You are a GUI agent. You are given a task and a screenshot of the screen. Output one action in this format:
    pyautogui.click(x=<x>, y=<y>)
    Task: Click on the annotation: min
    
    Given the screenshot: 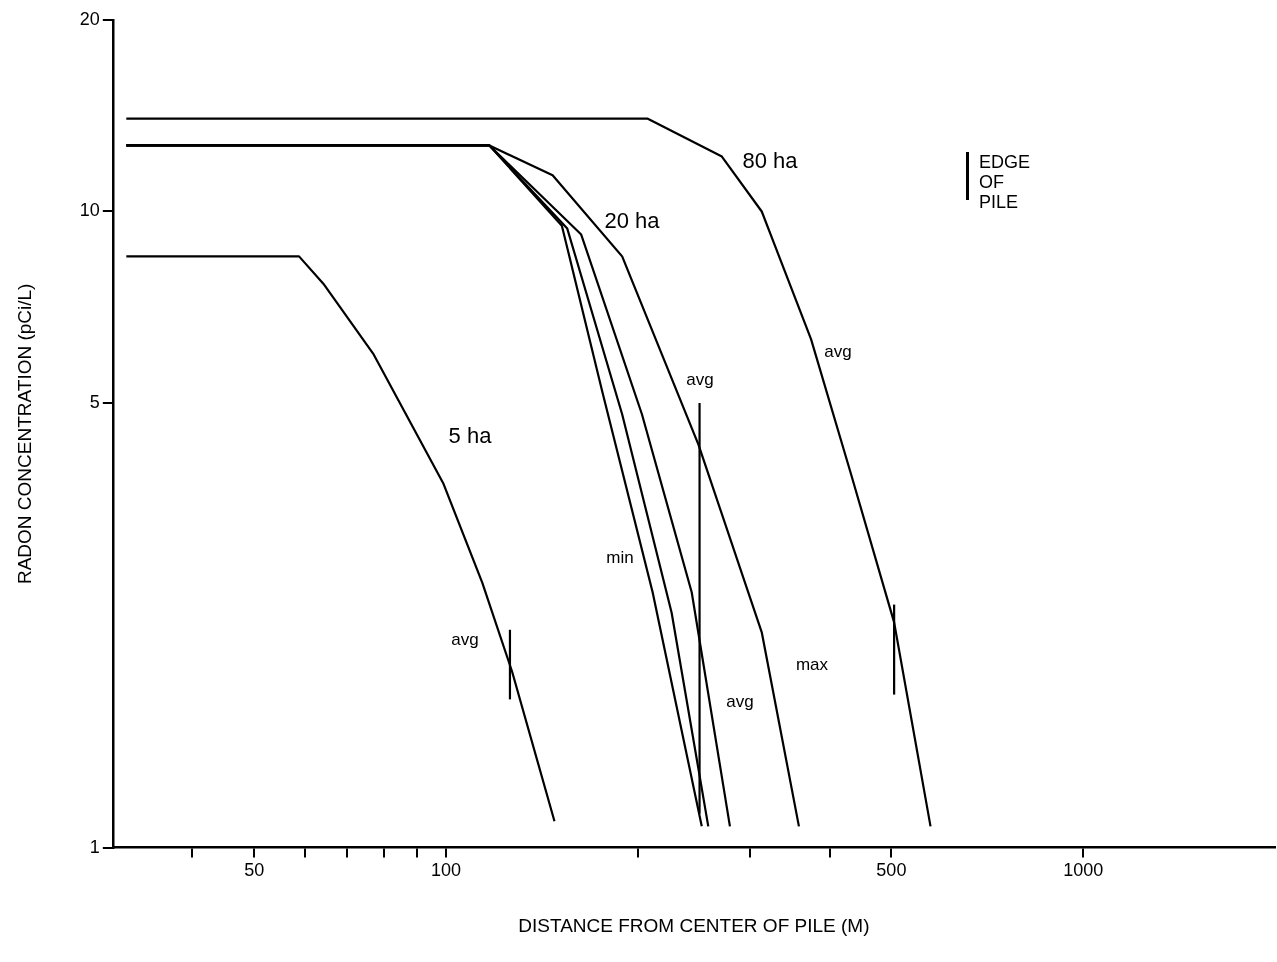 What is the action you would take?
    pyautogui.click(x=620, y=557)
    